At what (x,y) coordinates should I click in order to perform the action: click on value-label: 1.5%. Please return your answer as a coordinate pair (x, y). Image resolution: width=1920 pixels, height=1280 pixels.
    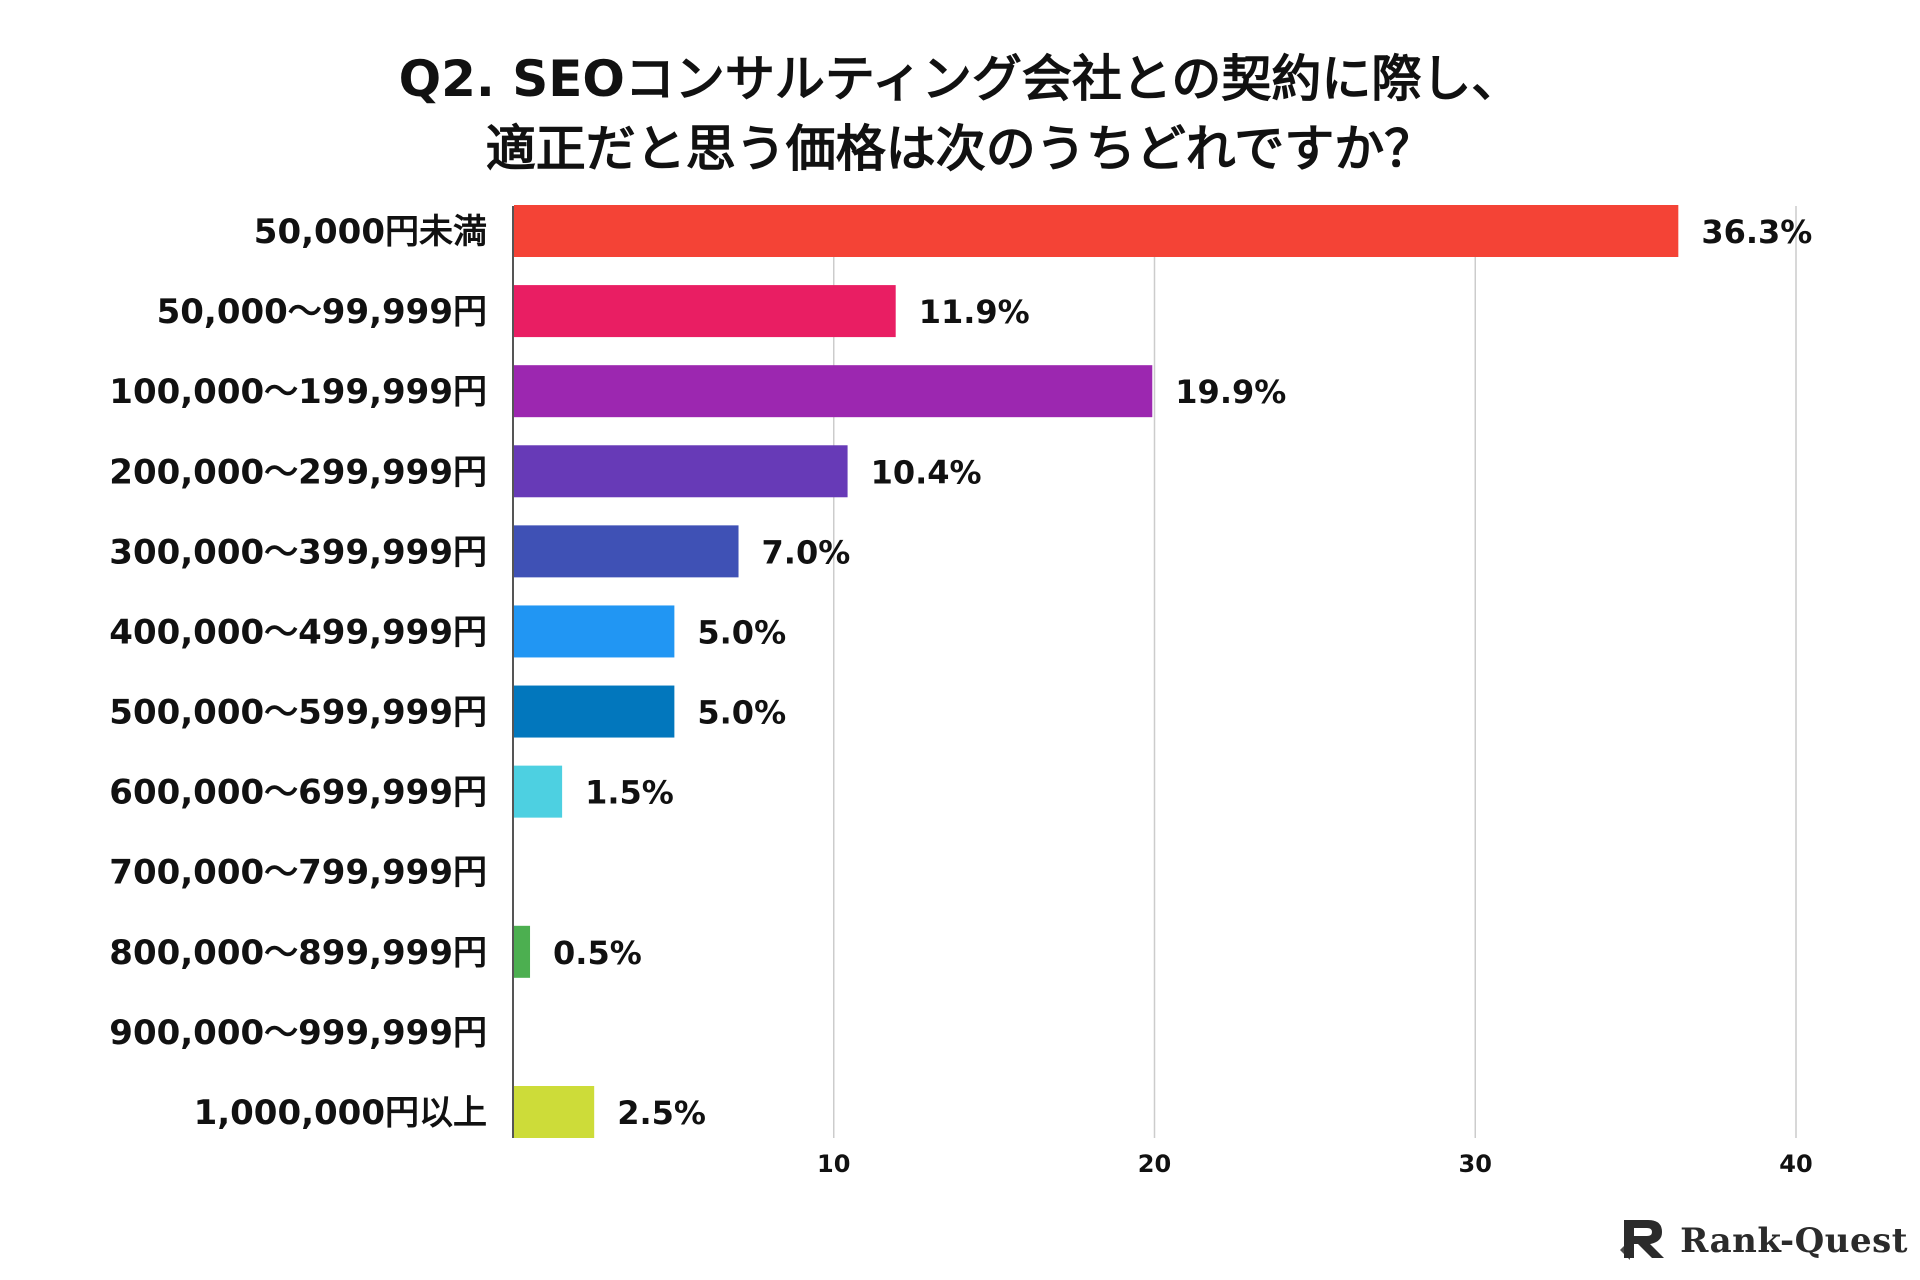
    Looking at the image, I should click on (629, 793).